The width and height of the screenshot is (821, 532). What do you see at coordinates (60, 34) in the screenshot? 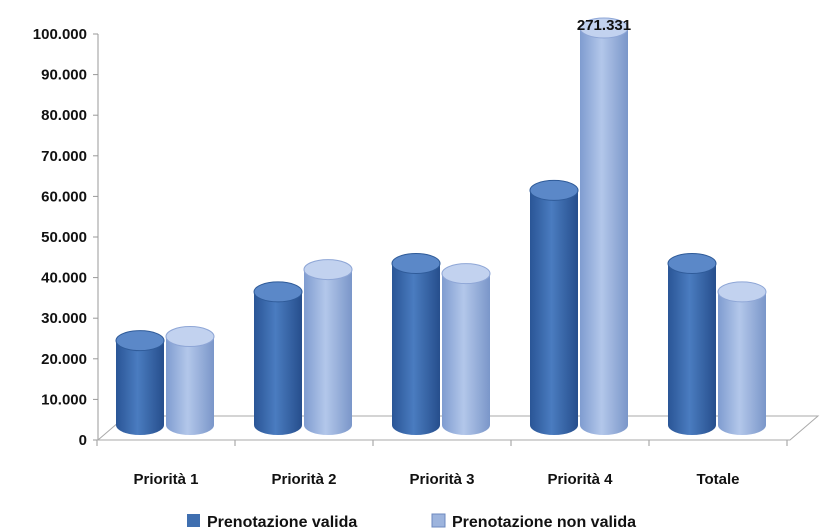
I see `y-tick-label: 100.000` at bounding box center [60, 34].